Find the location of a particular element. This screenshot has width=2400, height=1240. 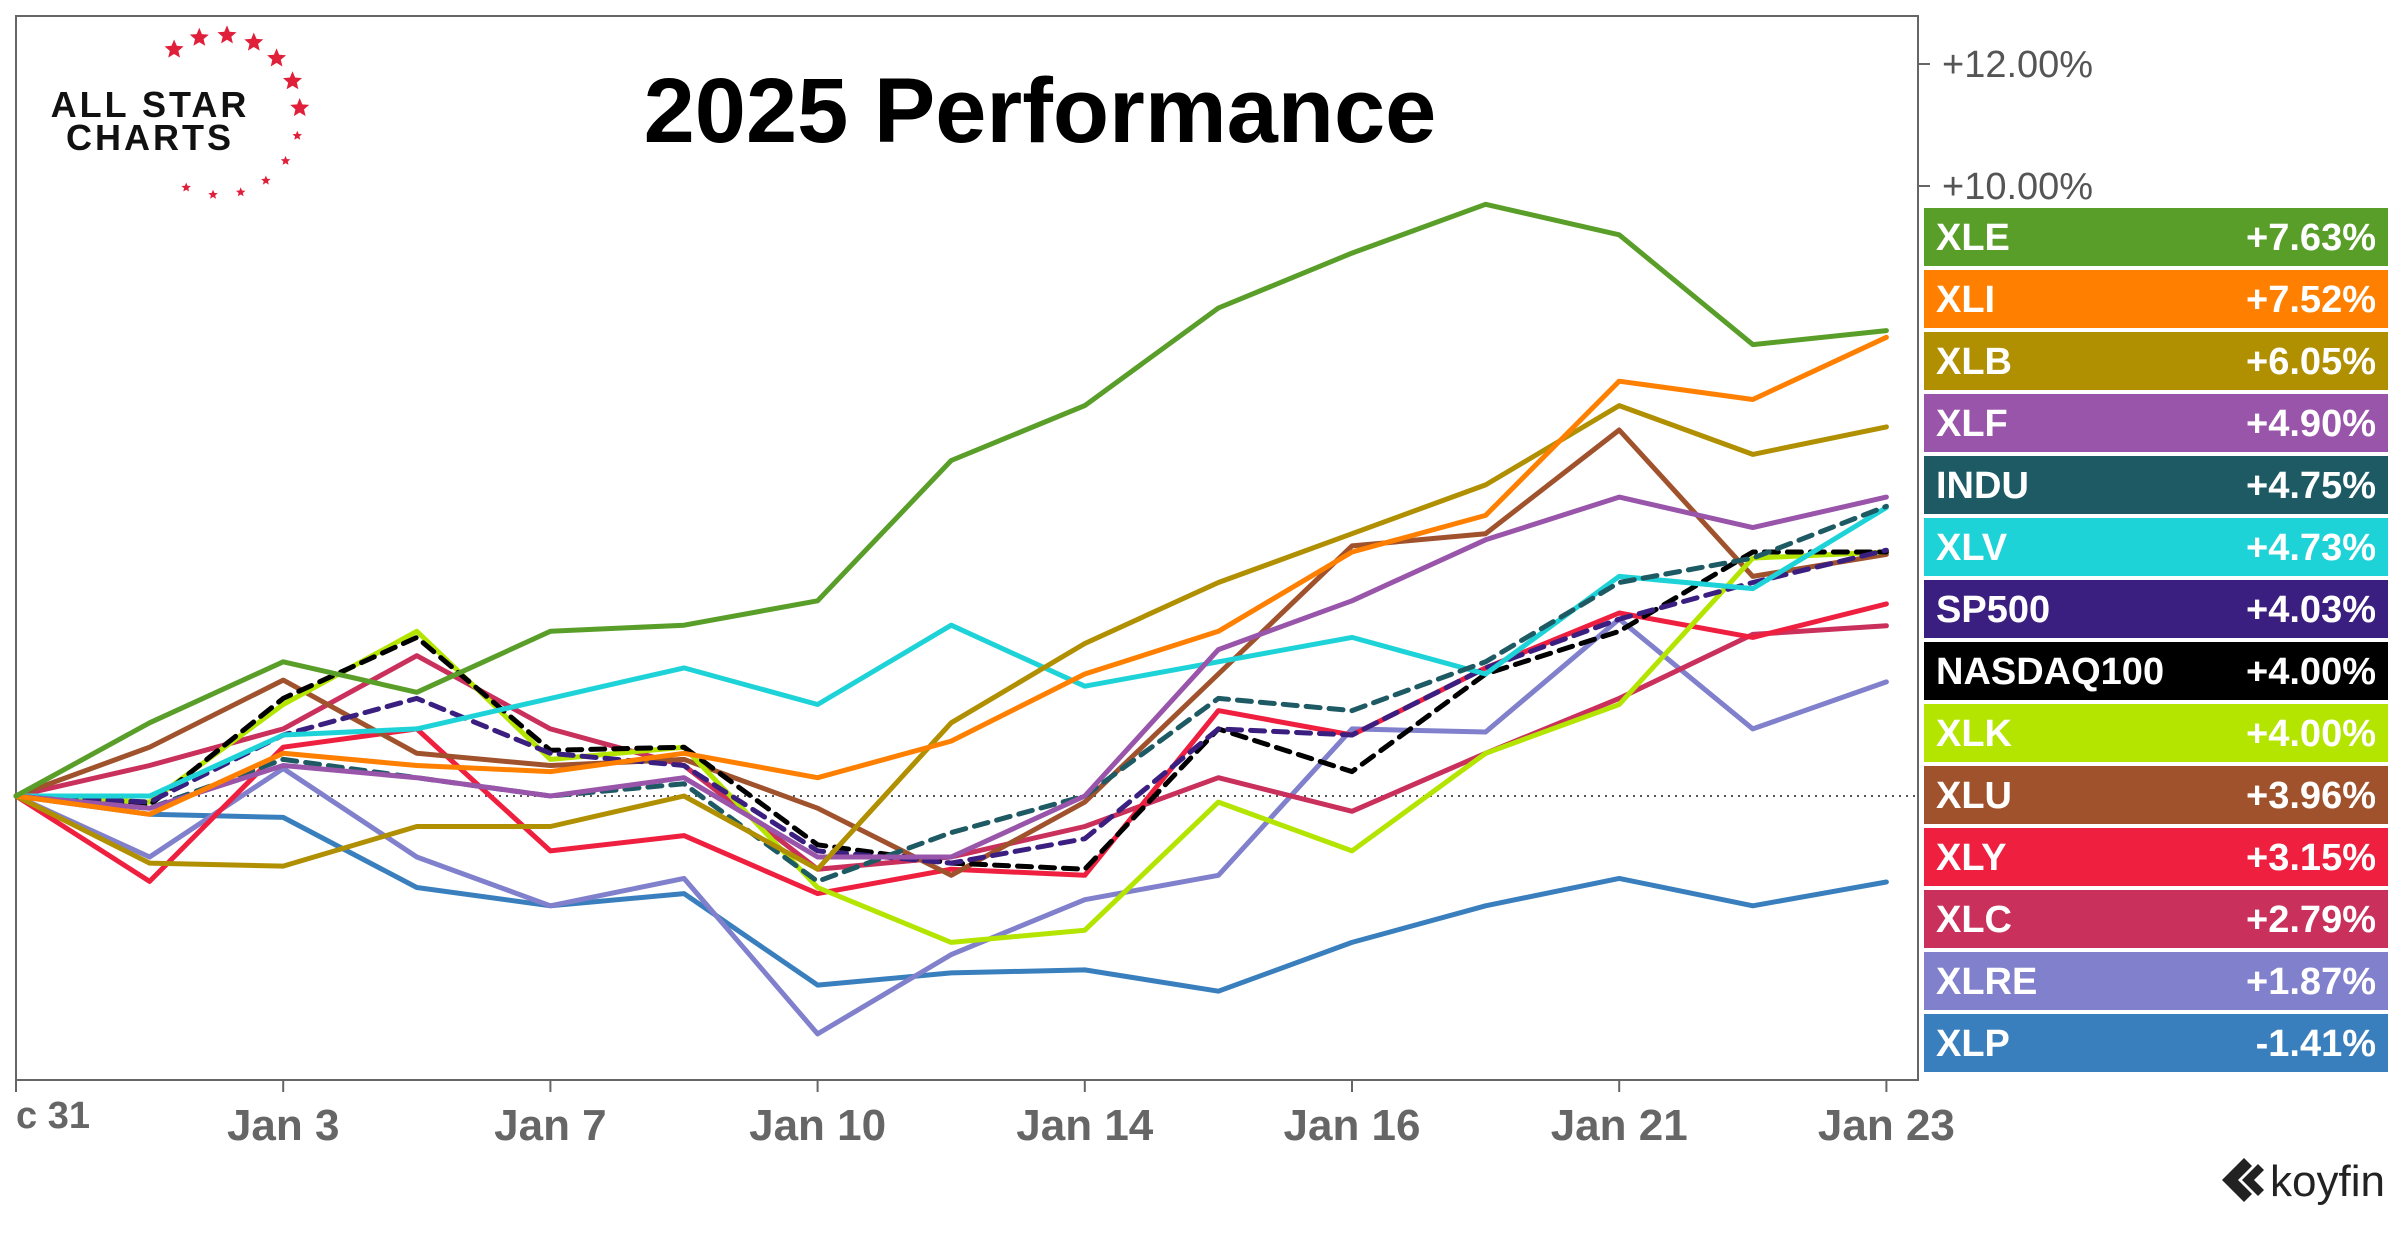

legend-item-nasdaq100: NASDAQ100 +4.00% is located at coordinates (2156, 671).